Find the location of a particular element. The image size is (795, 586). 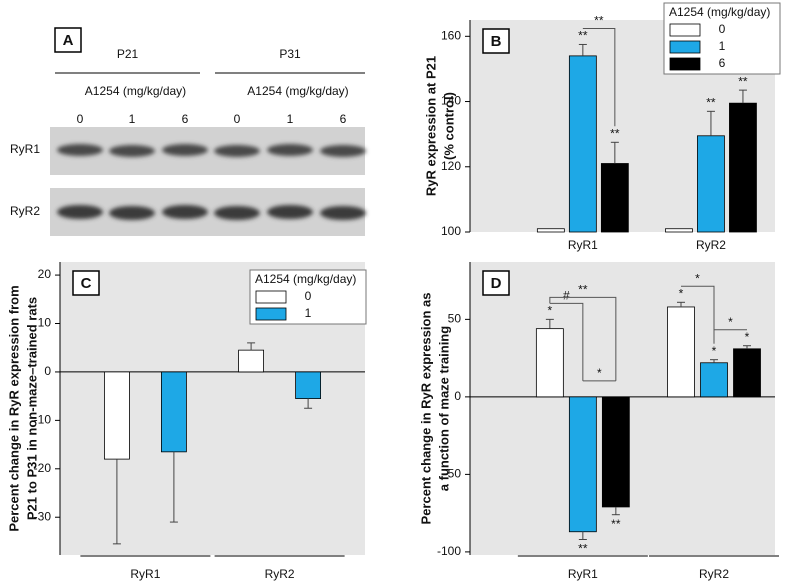

panel-label: C is located at coordinates (86, 283).